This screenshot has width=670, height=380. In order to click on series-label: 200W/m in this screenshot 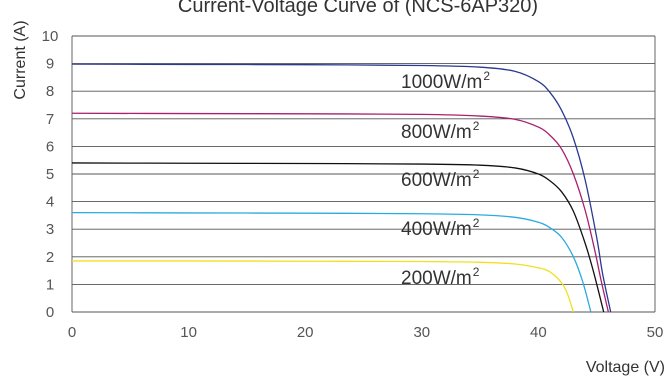, I will do `click(436, 278)`.